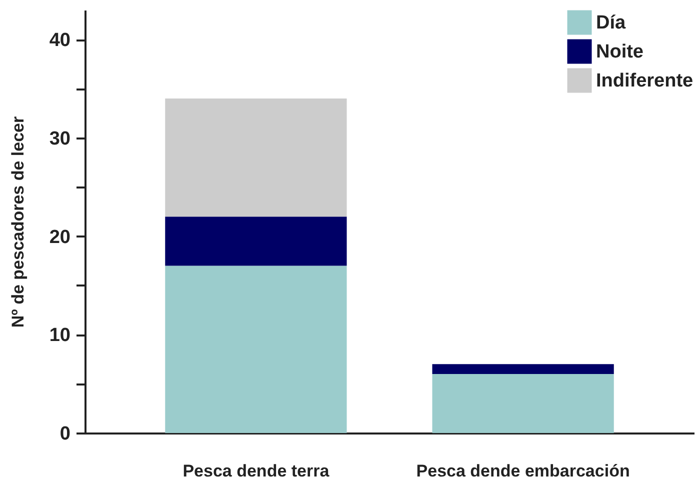 The height and width of the screenshot is (489, 698). What do you see at coordinates (611, 23) in the screenshot?
I see `legend-label: Día` at bounding box center [611, 23].